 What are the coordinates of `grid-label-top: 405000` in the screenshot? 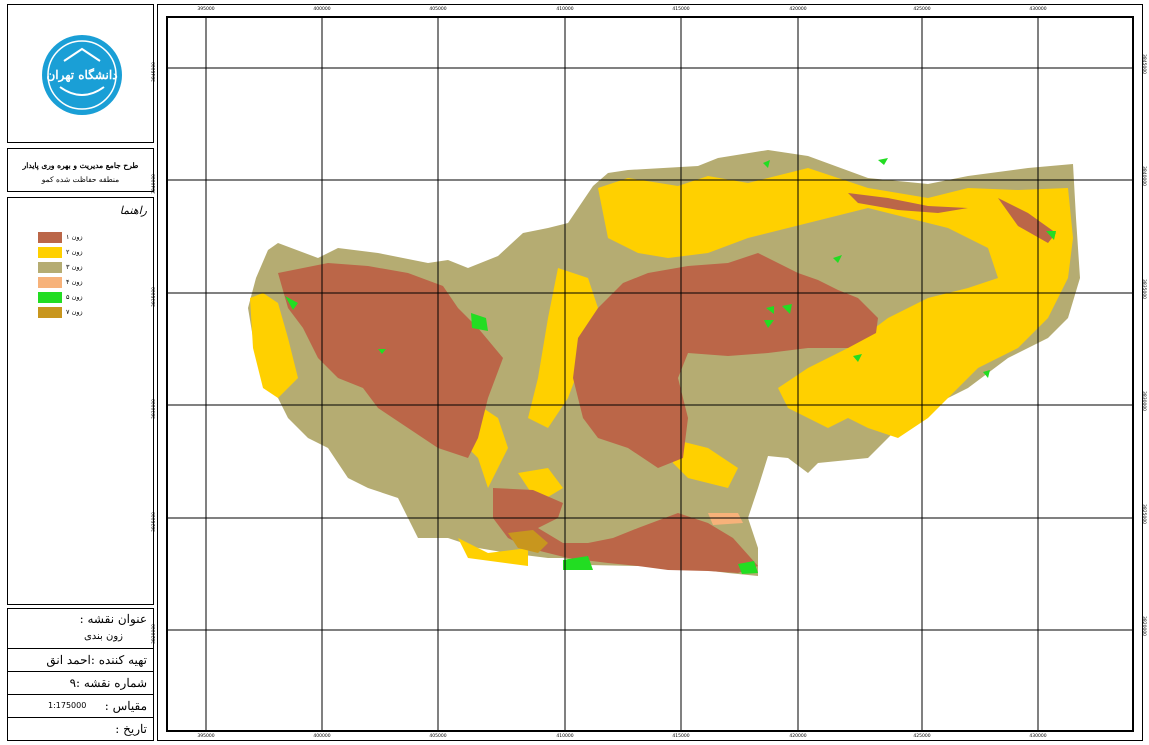 It's located at (438, 9).